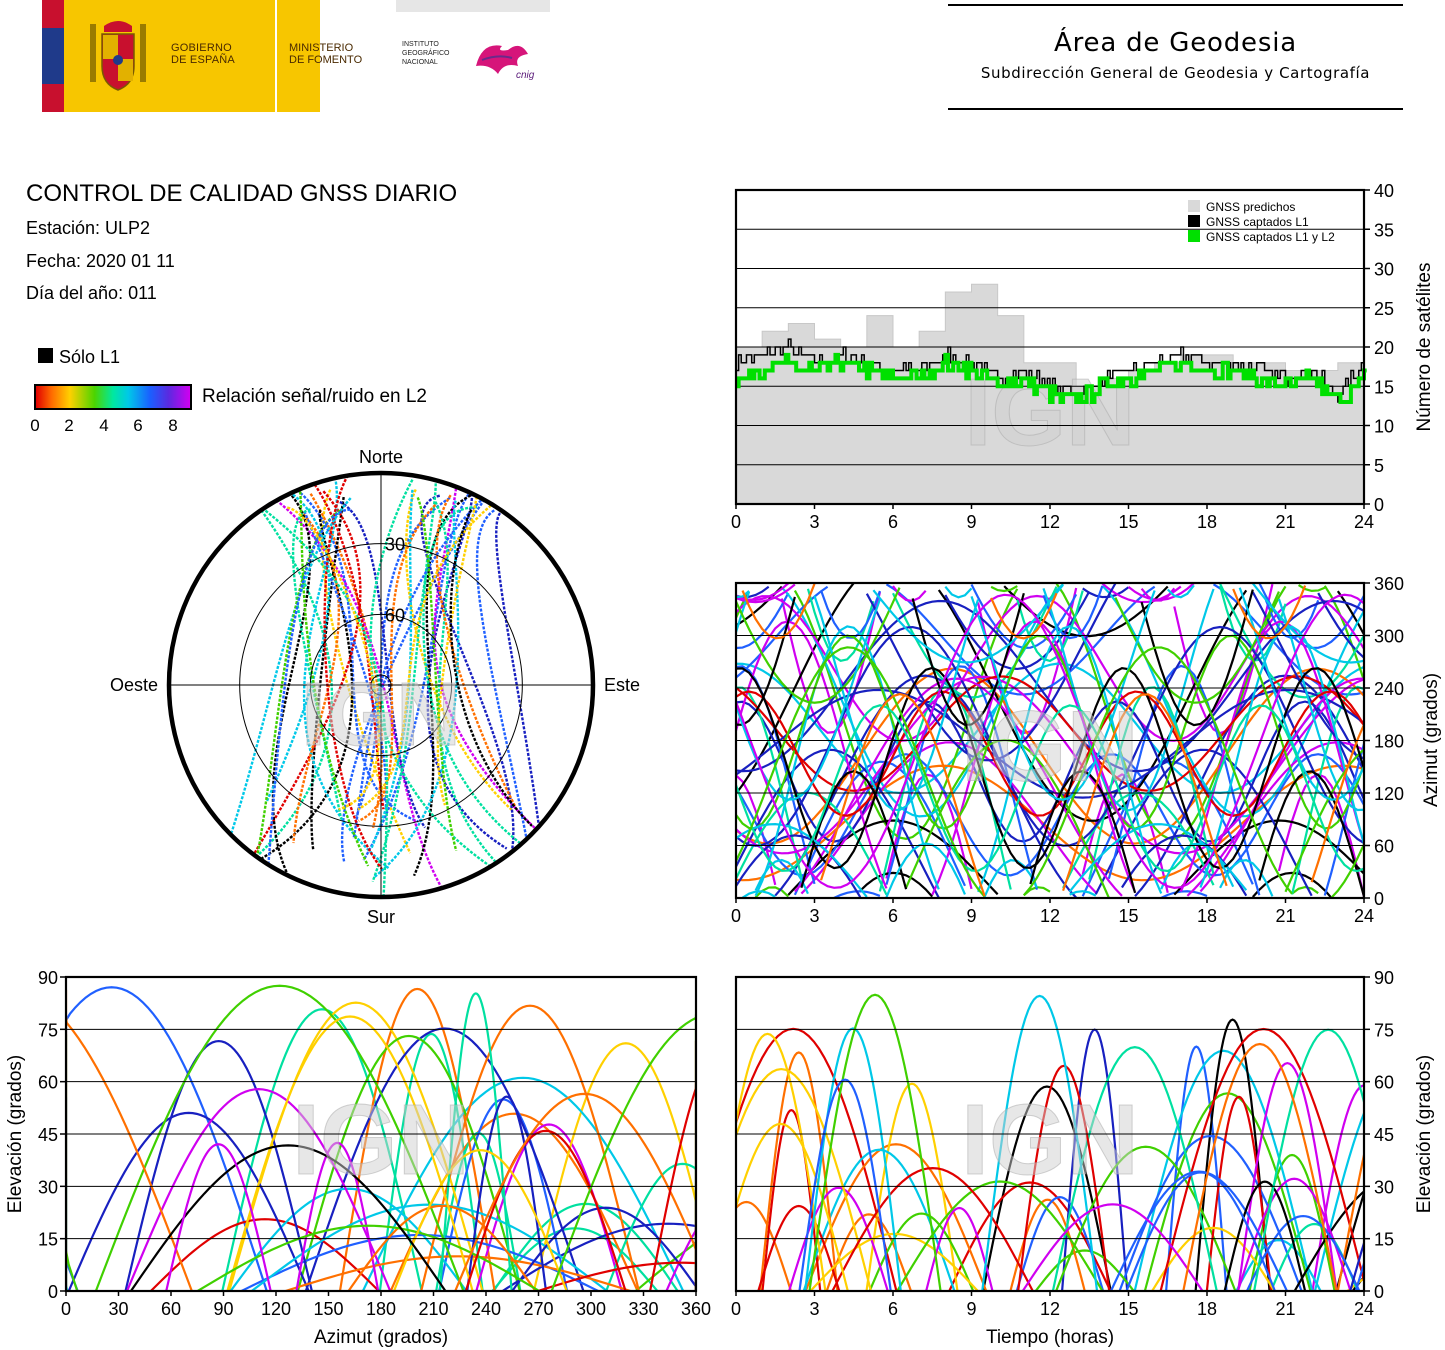 This screenshot has height=1350, width=1445. What do you see at coordinates (1389, 637) in the screenshot?
I see `y-tick-label: 300` at bounding box center [1389, 637].